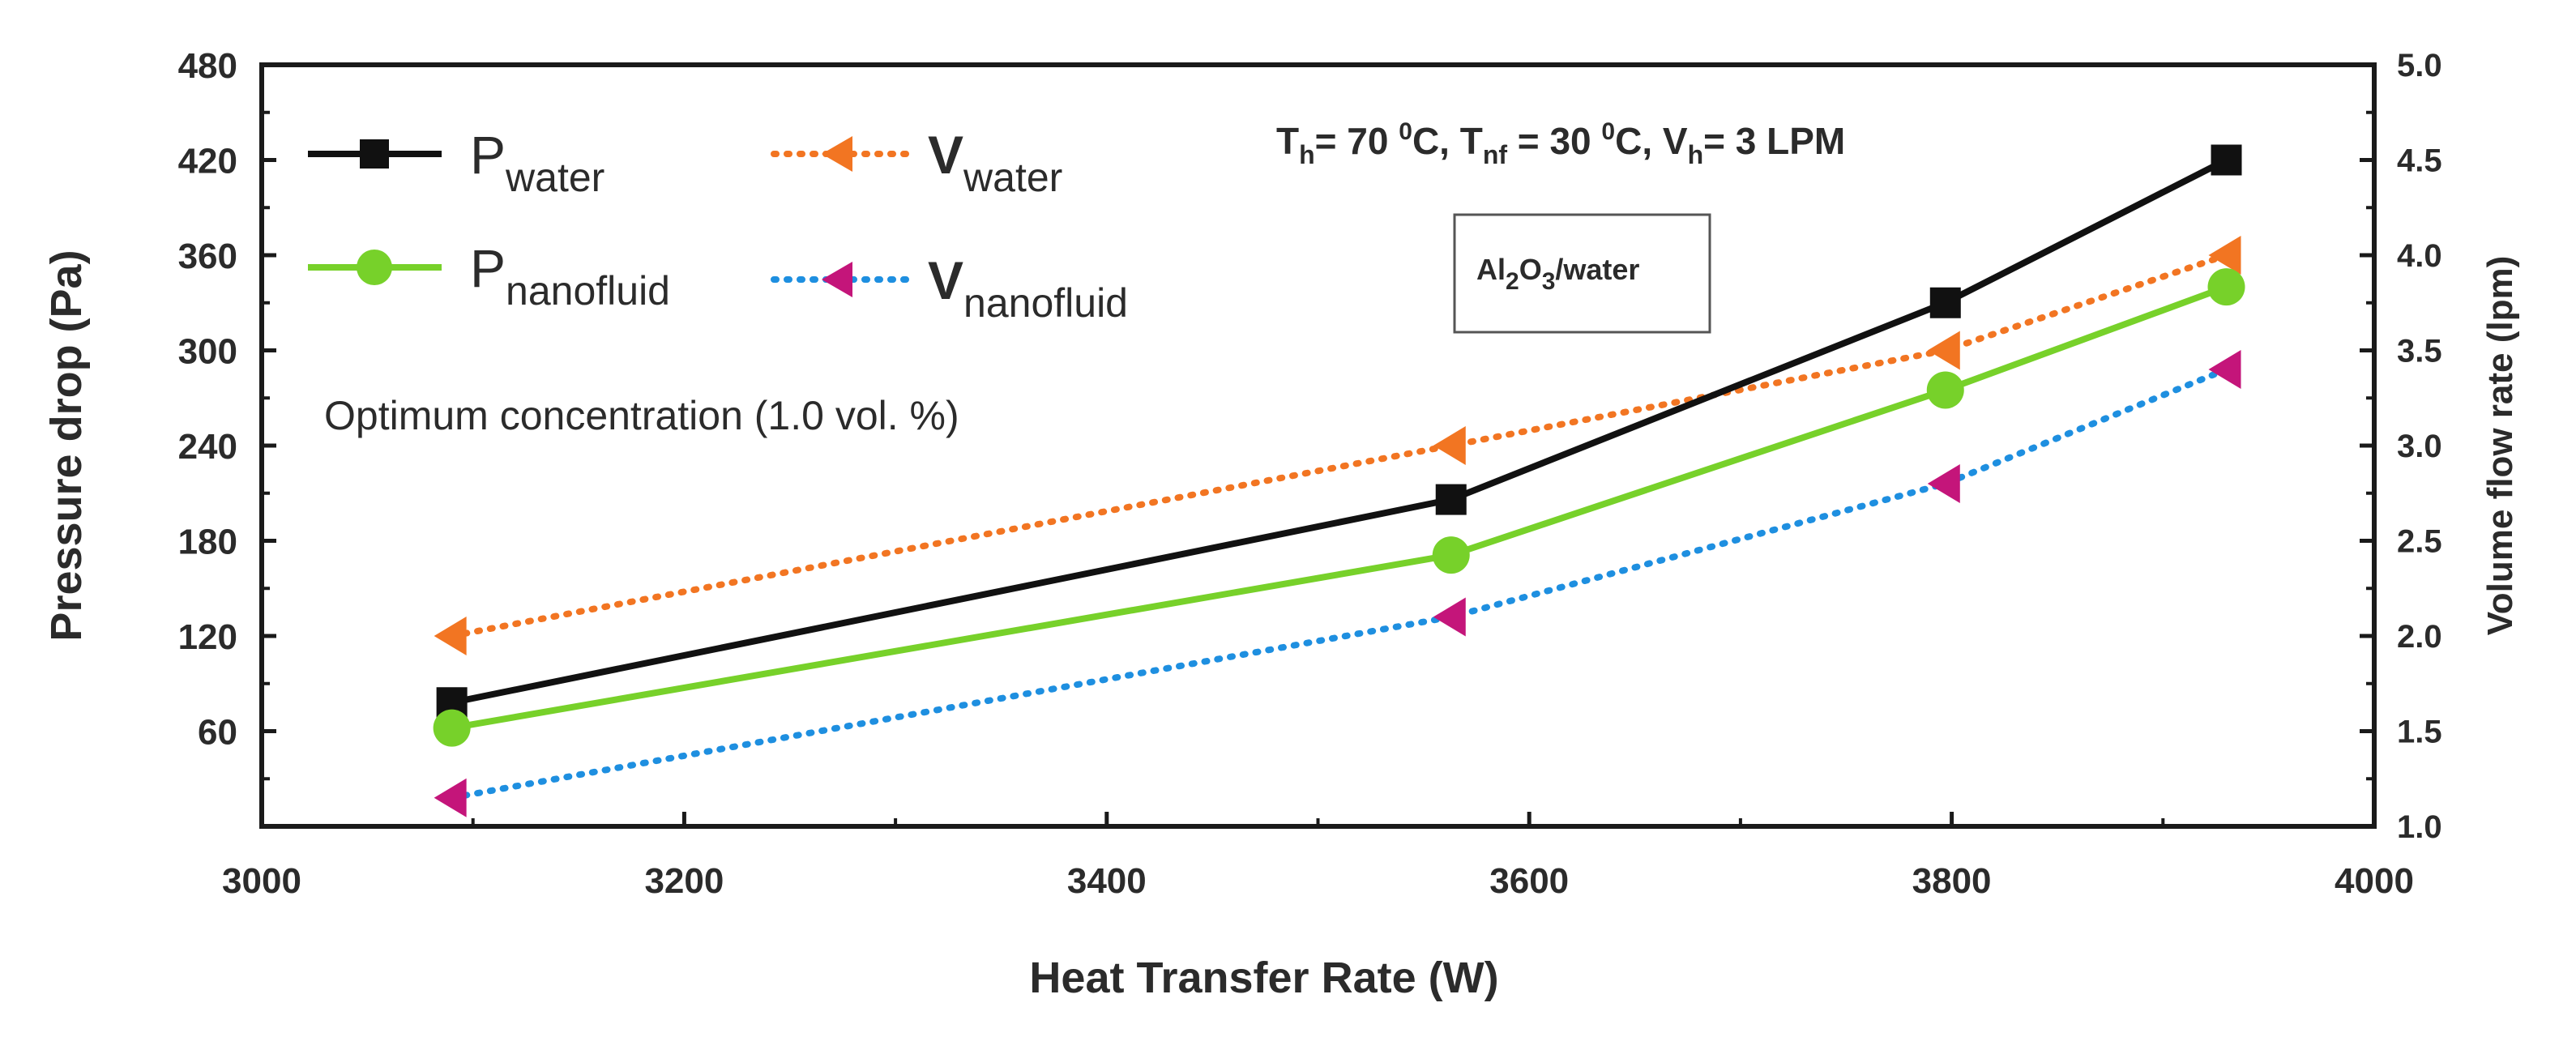 The width and height of the screenshot is (2576, 1037). What do you see at coordinates (261, 881) in the screenshot?
I see `x-tick-label: 3000` at bounding box center [261, 881].